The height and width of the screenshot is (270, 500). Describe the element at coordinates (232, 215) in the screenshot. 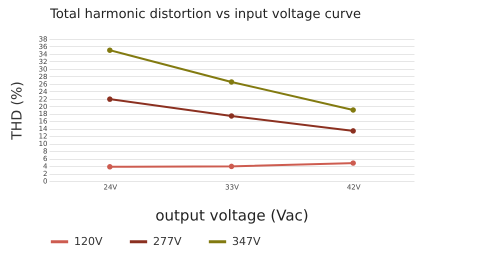

I see `x-axis-title: output voltage (Vac)` at that location.